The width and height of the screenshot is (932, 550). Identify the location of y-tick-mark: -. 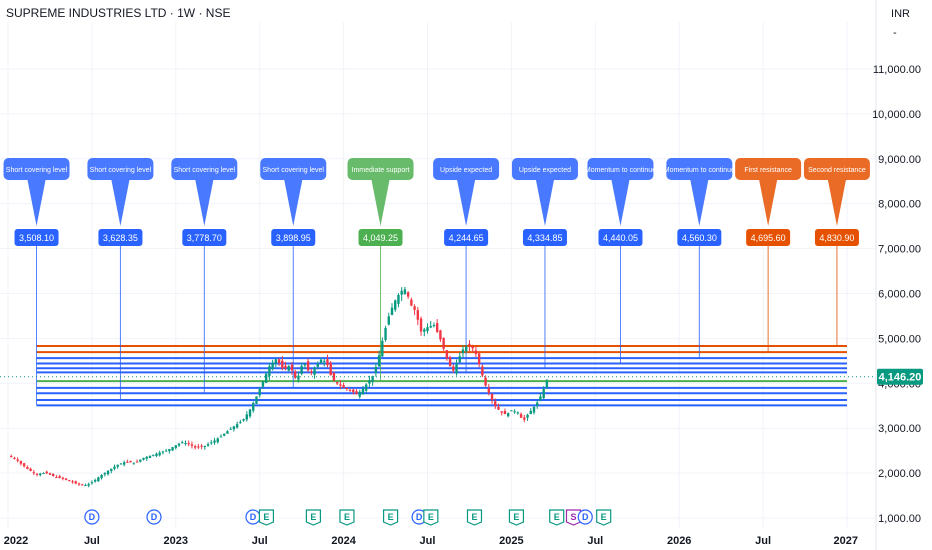
(895, 33).